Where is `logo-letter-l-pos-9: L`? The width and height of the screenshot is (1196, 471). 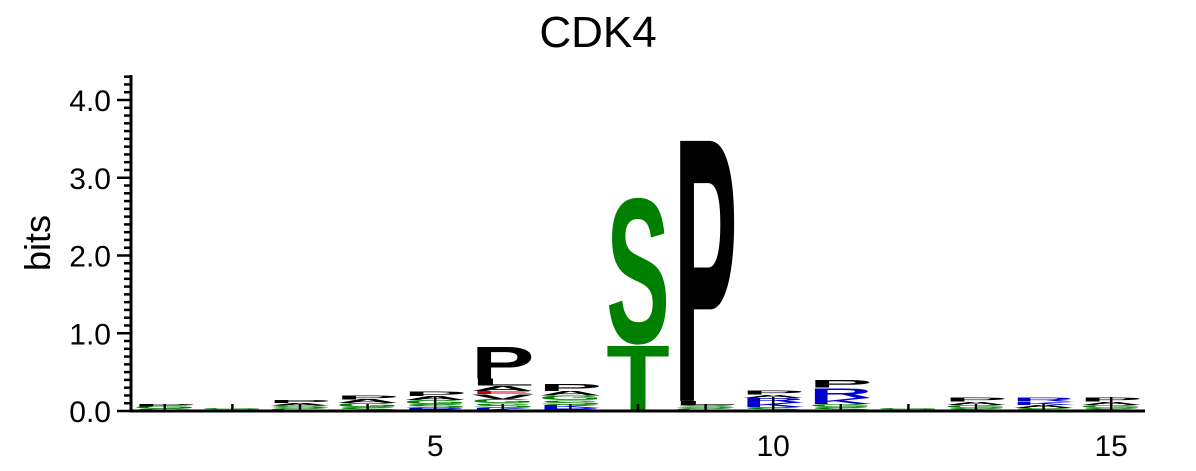 logo-letter-l-pos-9: L is located at coordinates (706, 403).